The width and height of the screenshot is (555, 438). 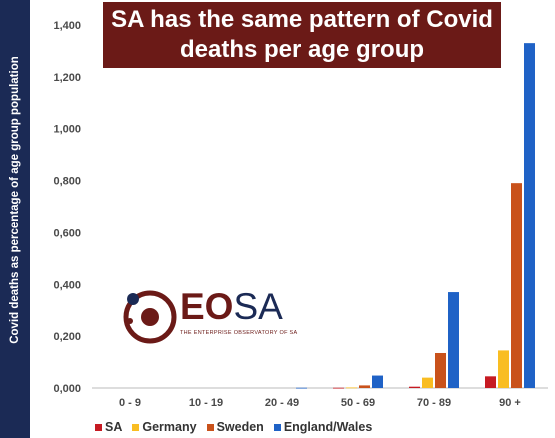 I want to click on x-category-label: 90 +, so click(x=510, y=403).